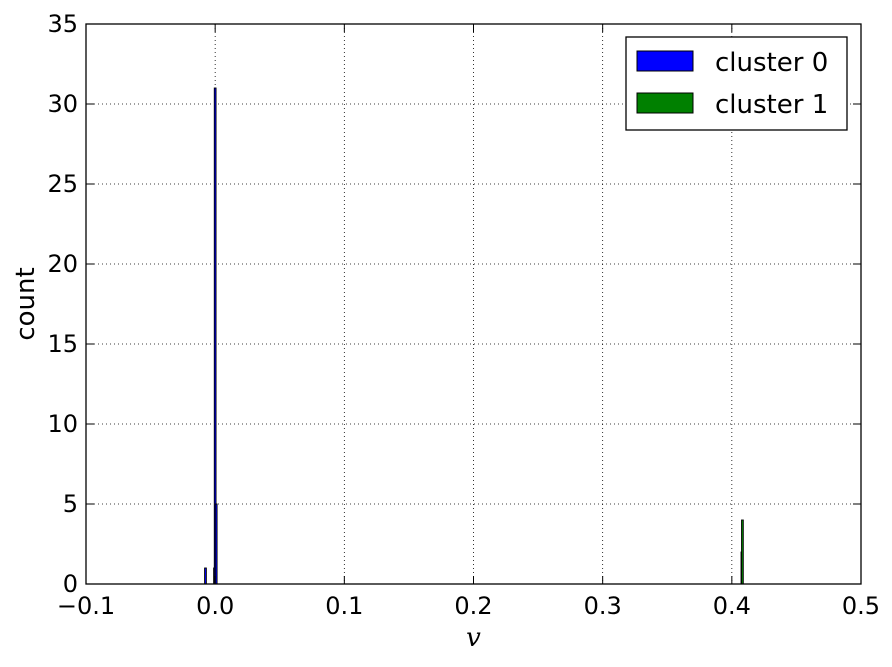  What do you see at coordinates (62, 424) in the screenshot?
I see `y-tick-label: 10` at bounding box center [62, 424].